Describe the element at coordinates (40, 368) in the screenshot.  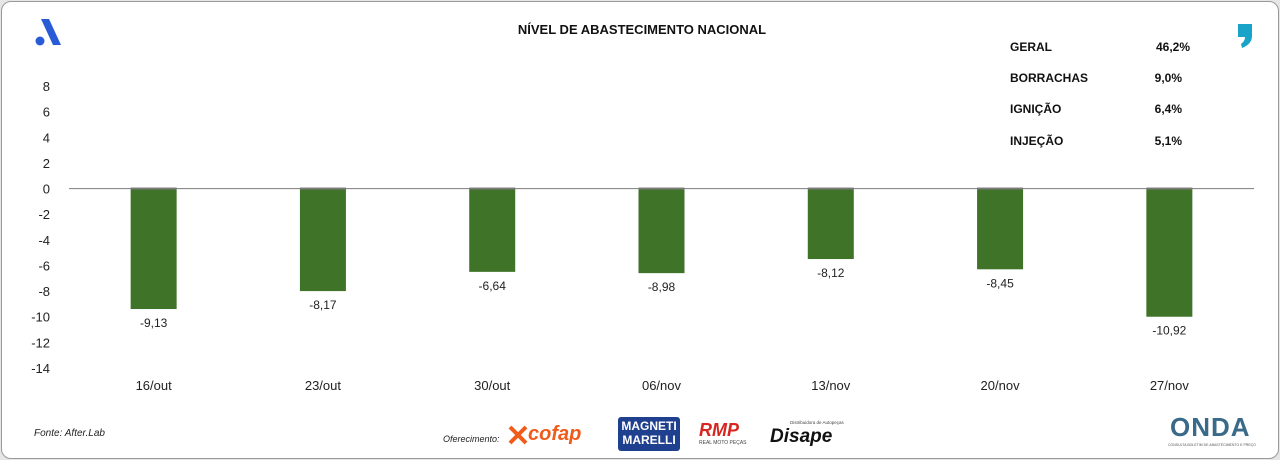
I see `y-tick-label: -14` at that location.